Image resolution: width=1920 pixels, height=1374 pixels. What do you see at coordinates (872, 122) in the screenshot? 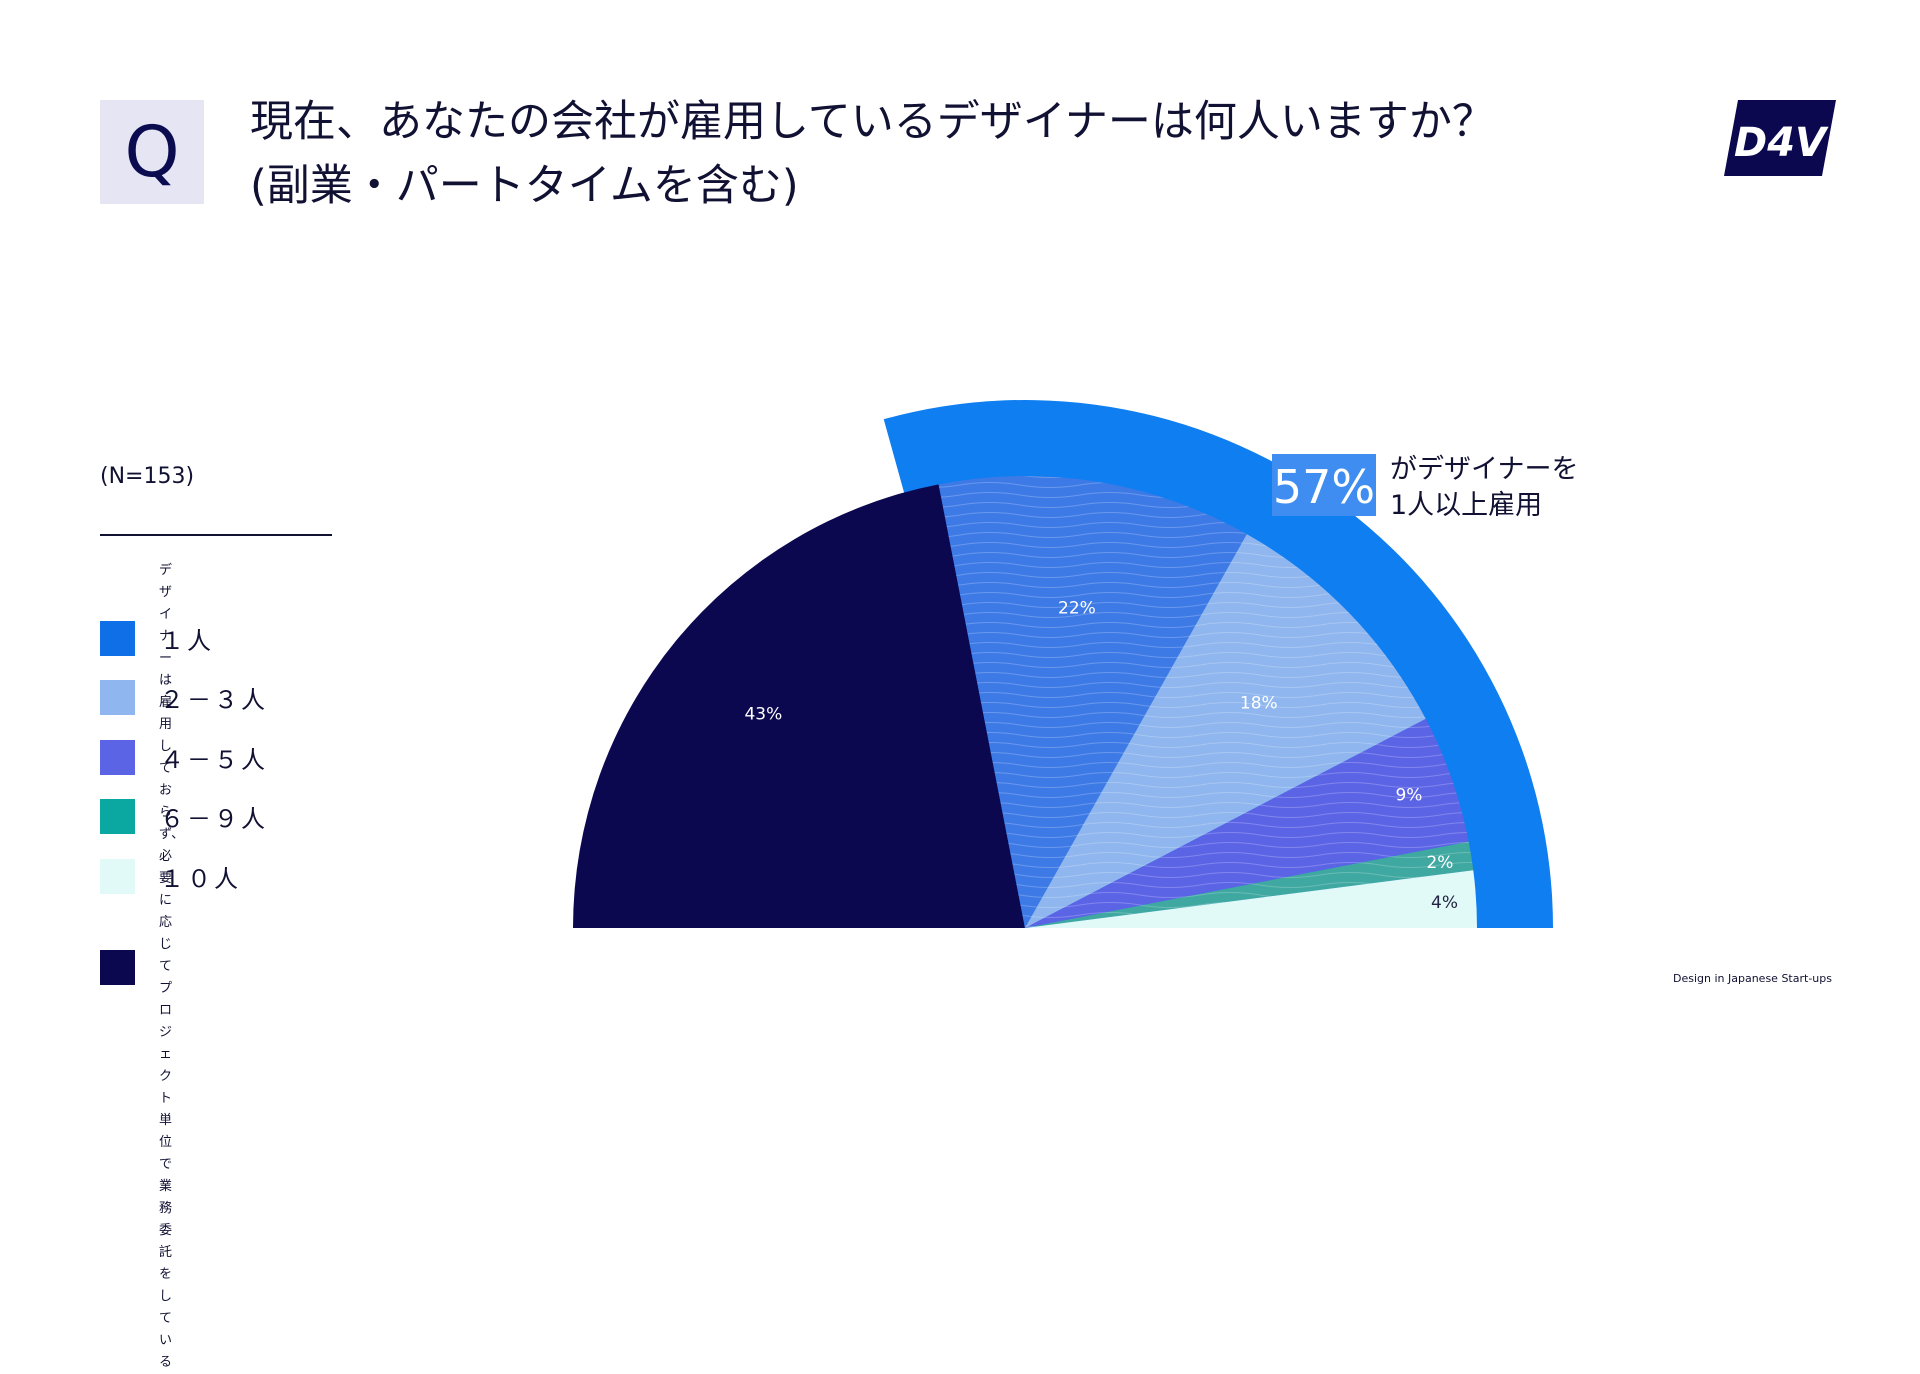
I see `question-line-1: 現在、あなたの会社が雇用しているデザイナーは何人いますか？` at bounding box center [872, 122].